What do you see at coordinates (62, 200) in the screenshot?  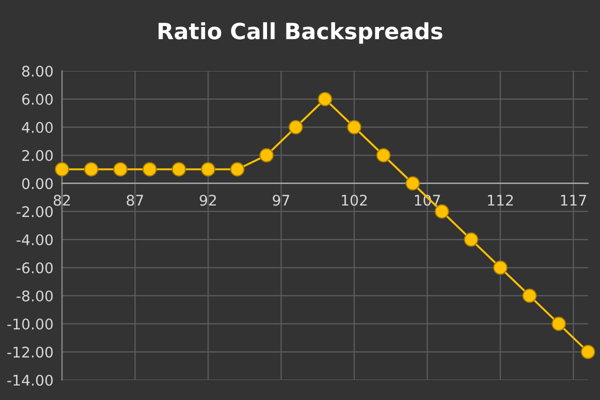 I see `x-tick-label: 82` at bounding box center [62, 200].